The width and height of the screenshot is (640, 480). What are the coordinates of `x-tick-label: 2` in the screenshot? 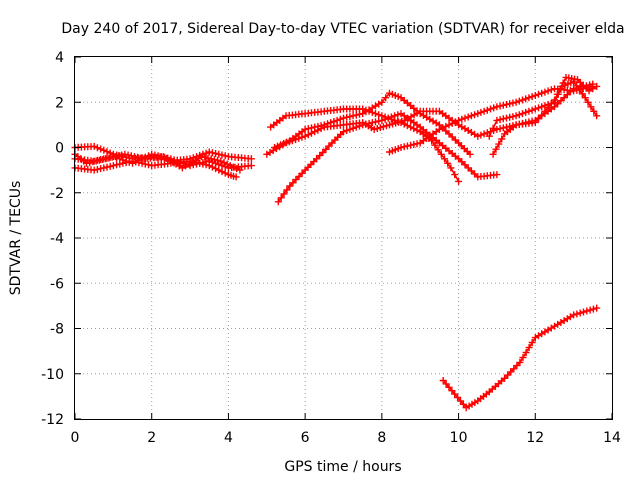 It's located at (151, 438).